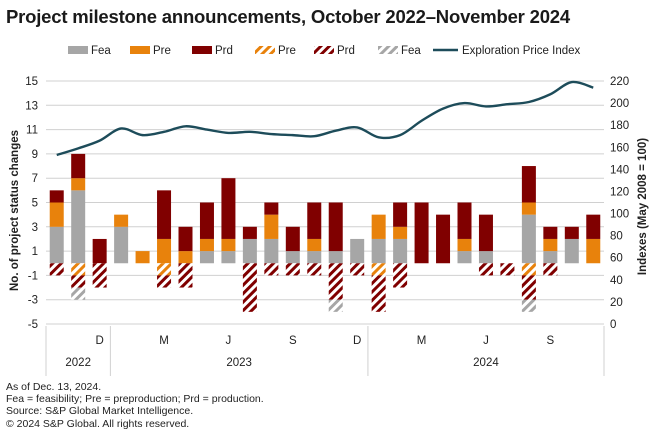 This screenshot has height=447, width=660. I want to click on footnote-copyright: © 2024 S&P Global. All rights reserved., so click(98, 423).